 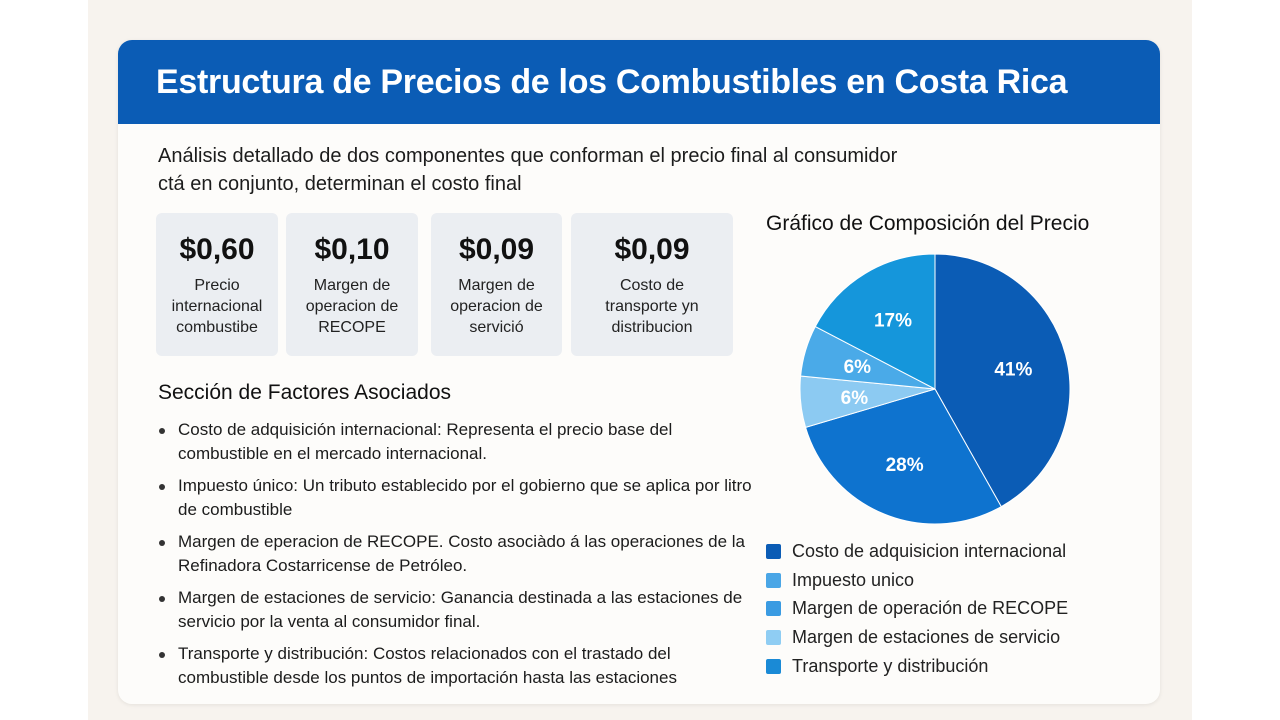 I want to click on legend-label: Margen de estaciones de servicio, so click(x=926, y=637).